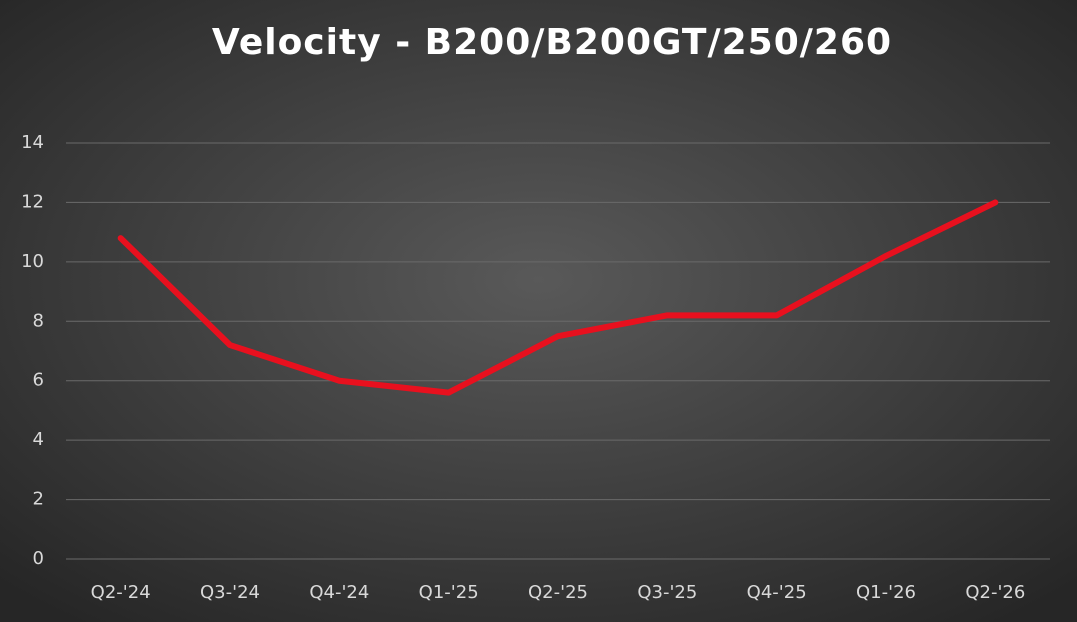  Describe the element at coordinates (552, 42) in the screenshot. I see `chart-title: Velocity - B200/B200GT/250/260` at that location.